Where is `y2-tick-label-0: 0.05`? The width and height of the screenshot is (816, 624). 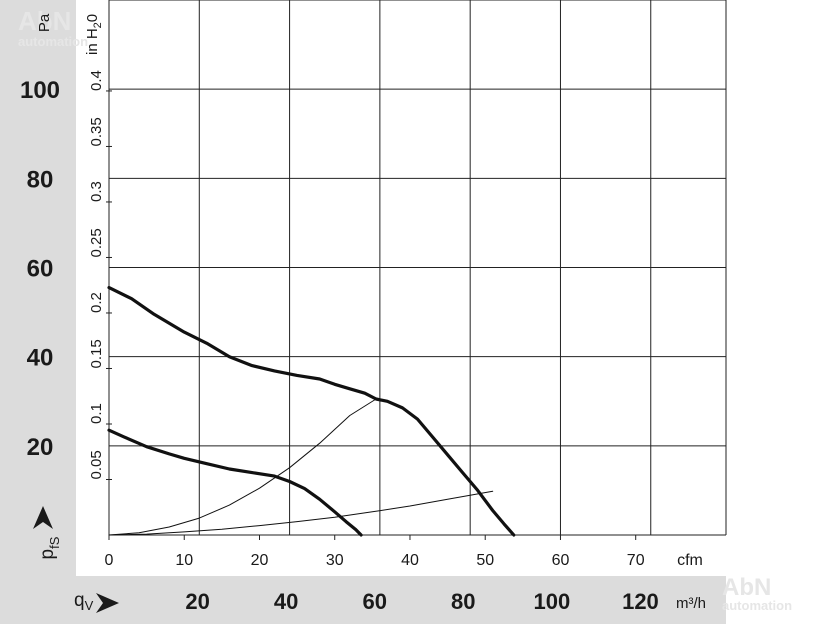
y2-tick-label-0: 0.05 is located at coordinates (96, 464).